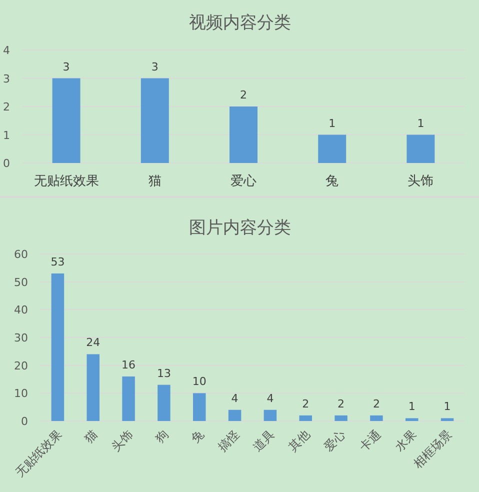 This screenshot has height=492, width=479. What do you see at coordinates (240, 228) in the screenshot?
I see `chart-title: 图片内容分类` at bounding box center [240, 228].